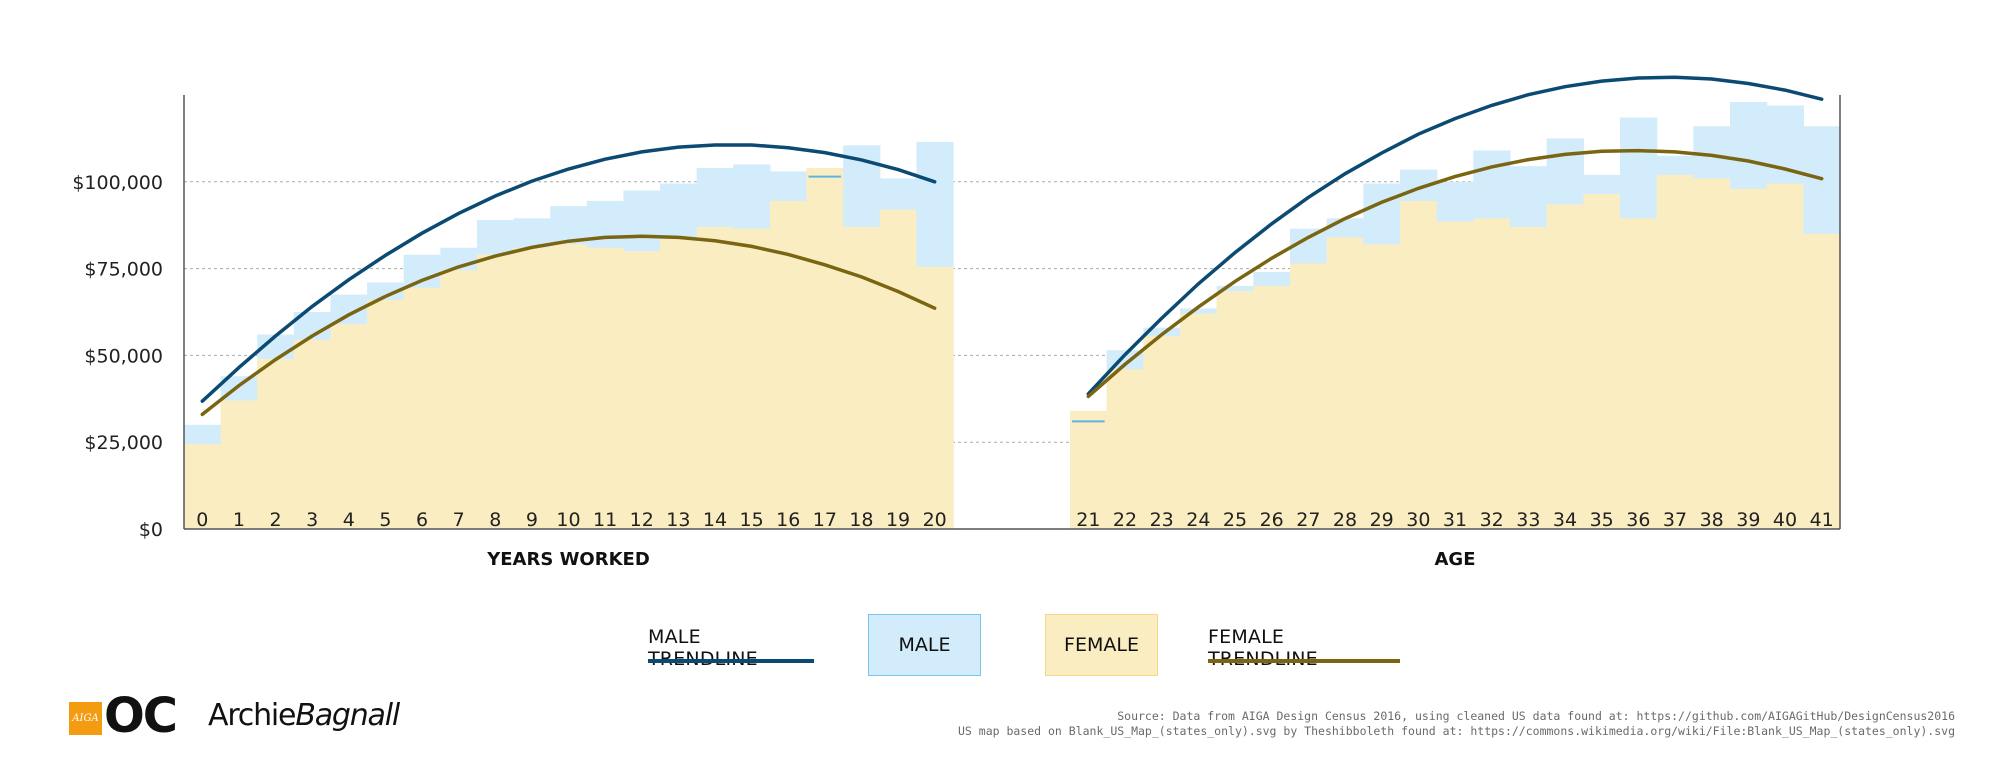 This screenshot has height=781, width=2000. What do you see at coordinates (239, 520) in the screenshot?
I see `x-tick-label: 1` at bounding box center [239, 520].